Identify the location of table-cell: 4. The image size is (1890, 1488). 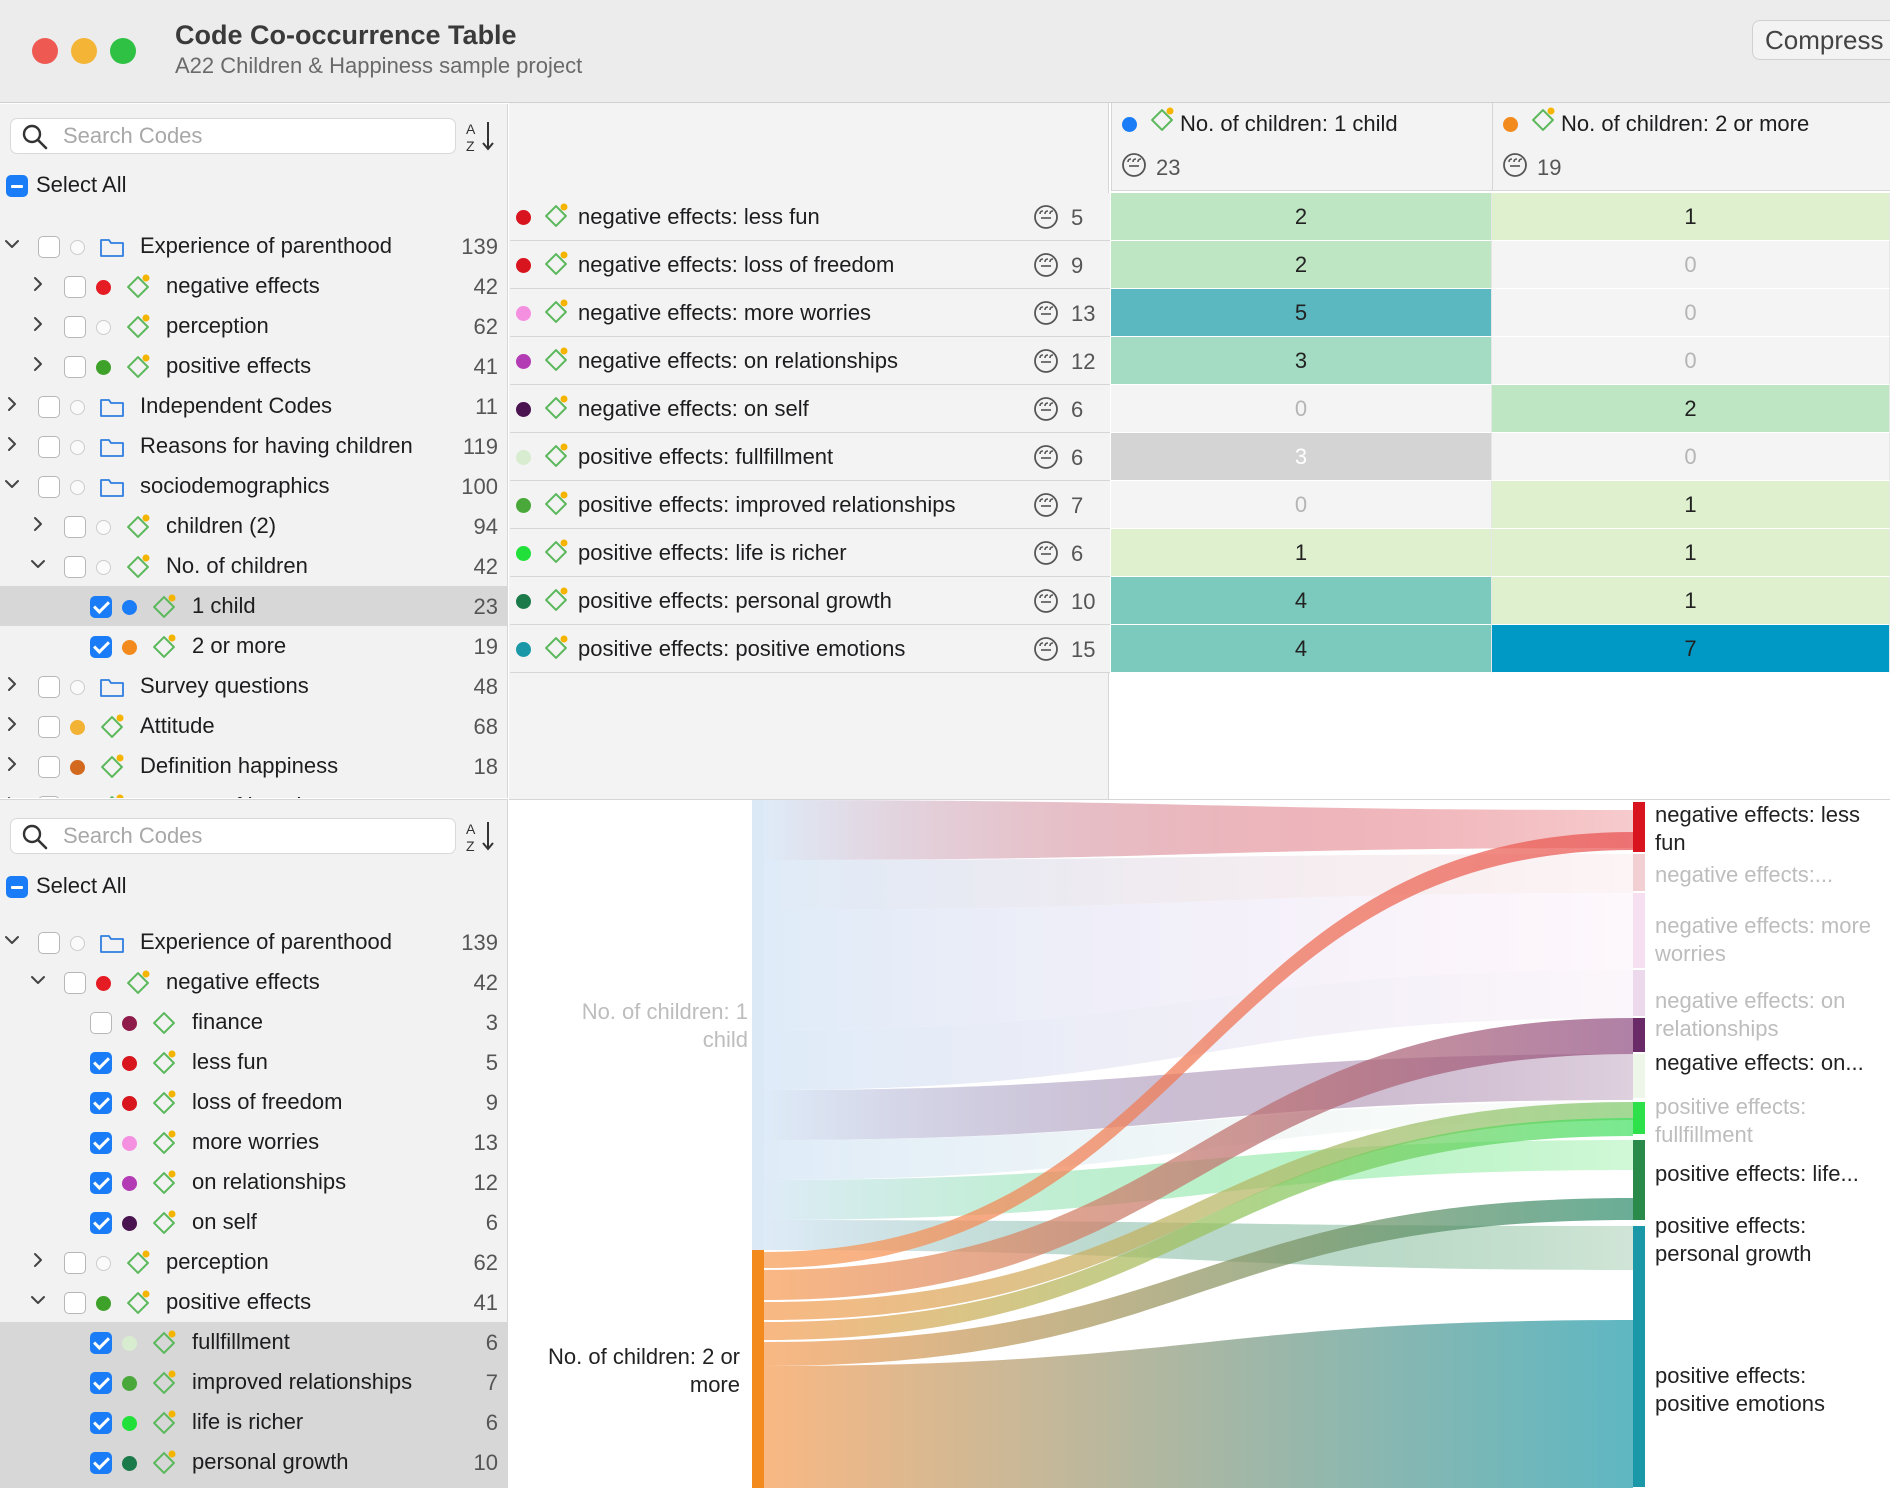
(1301, 649).